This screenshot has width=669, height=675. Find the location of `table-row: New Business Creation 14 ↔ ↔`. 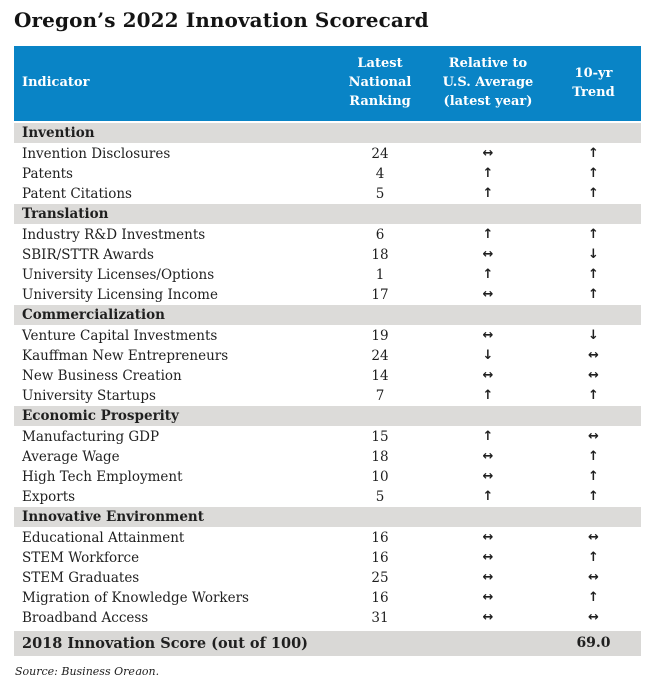

table-row: New Business Creation 14 ↔ ↔ is located at coordinates (327, 376).